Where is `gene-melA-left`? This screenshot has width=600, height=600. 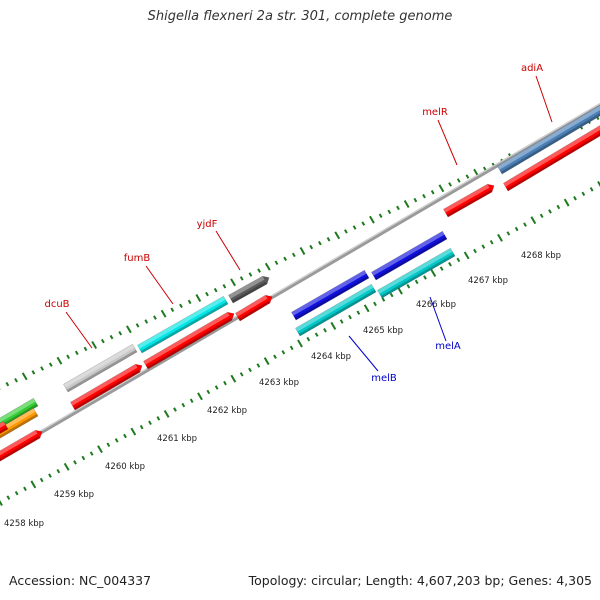 gene-melA-left is located at coordinates (336, 310).